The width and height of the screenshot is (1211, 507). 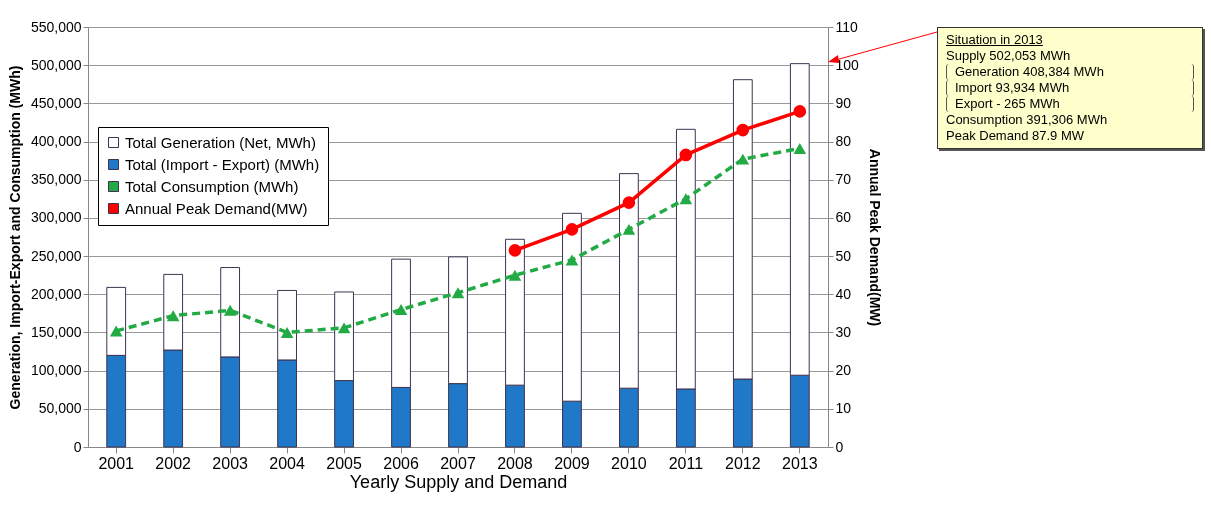 I want to click on x-axis-title: Yearly Supply and Demand, so click(x=458, y=481).